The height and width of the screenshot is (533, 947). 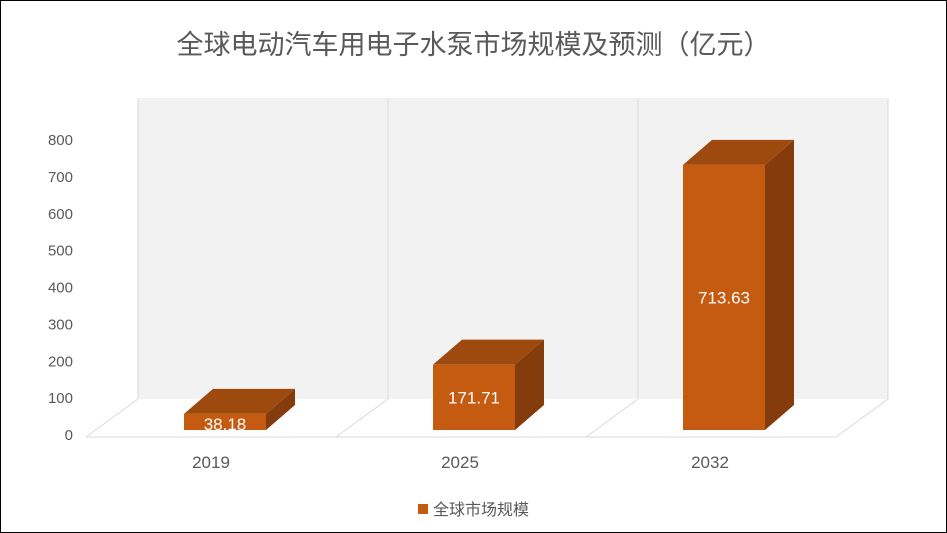 What do you see at coordinates (480, 509) in the screenshot?
I see `legend-label: 全球市场规模` at bounding box center [480, 509].